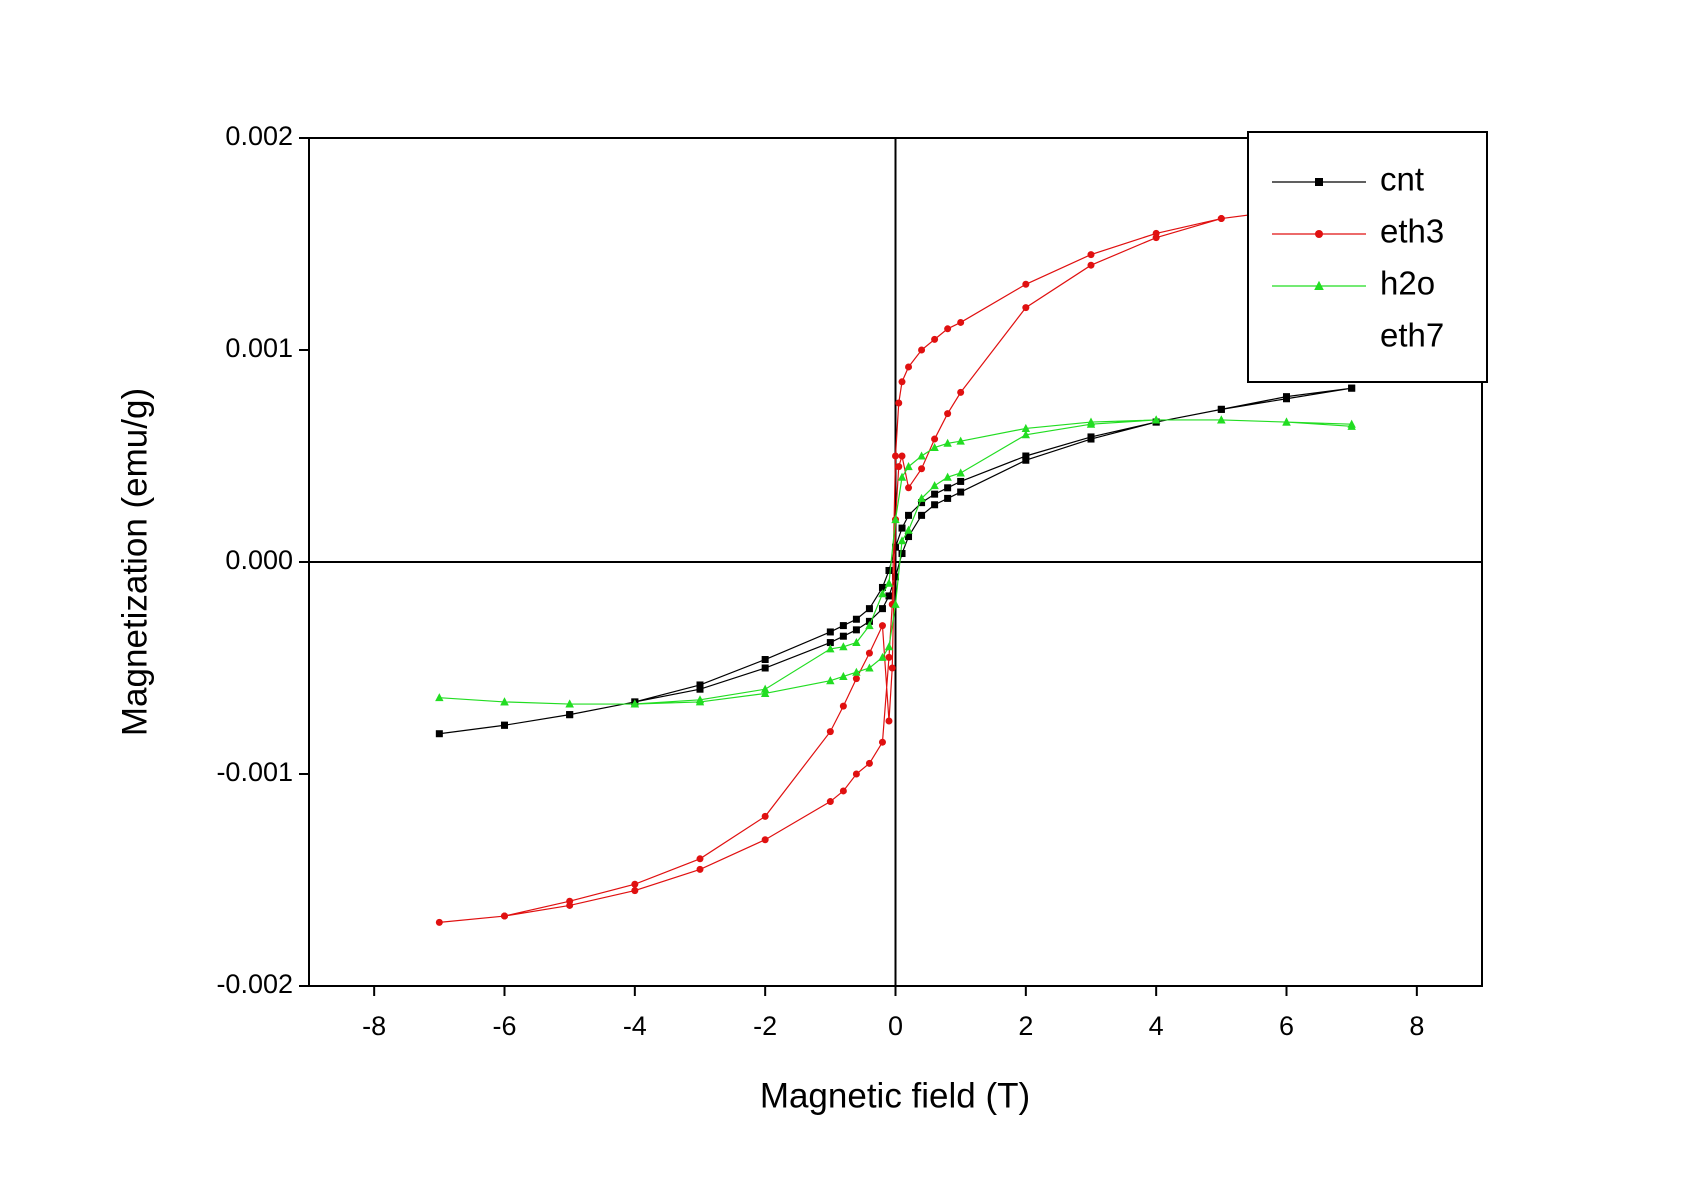  Describe the element at coordinates (374, 1026) in the screenshot. I see `x-tick-label: -8` at that location.